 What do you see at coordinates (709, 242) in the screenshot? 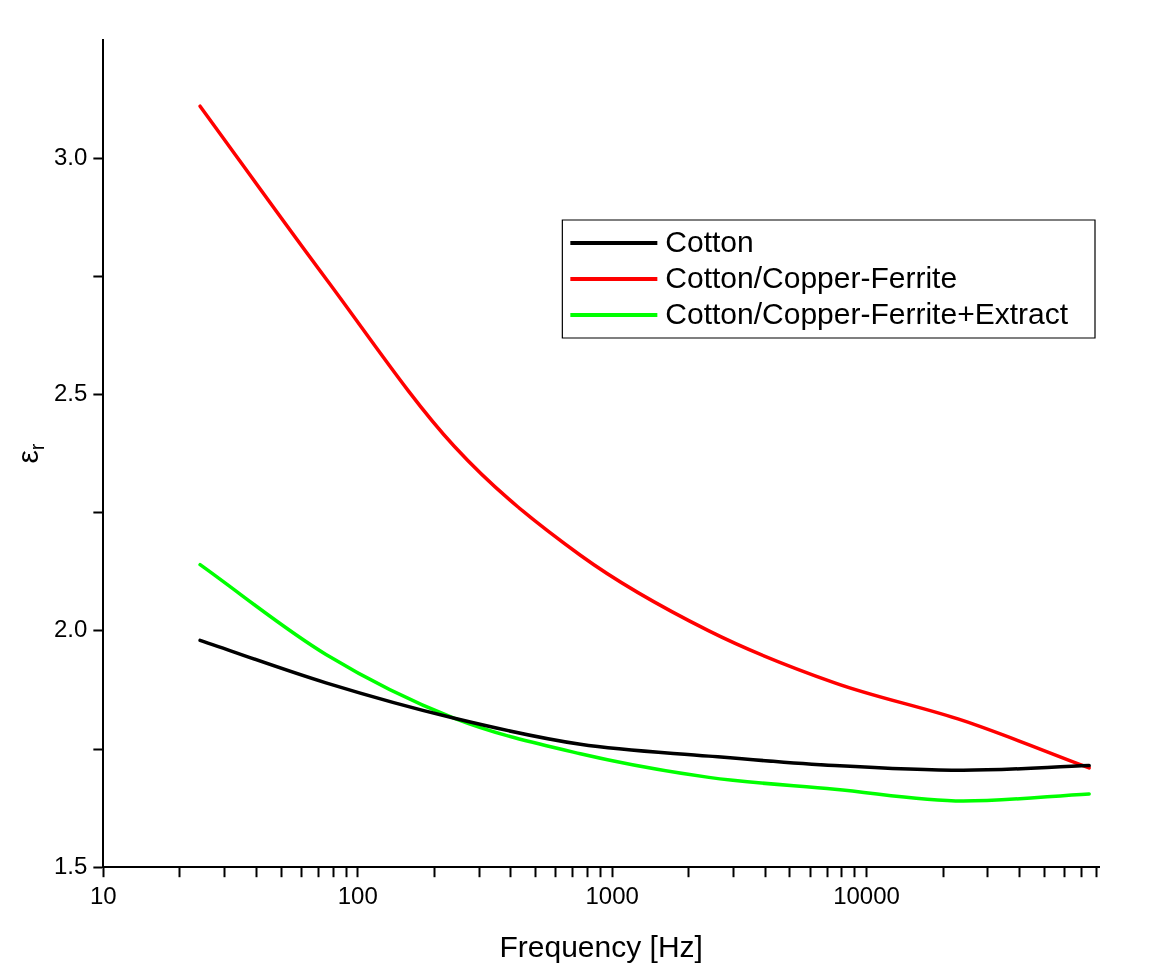
I see `legend-label: Cotton` at bounding box center [709, 242].